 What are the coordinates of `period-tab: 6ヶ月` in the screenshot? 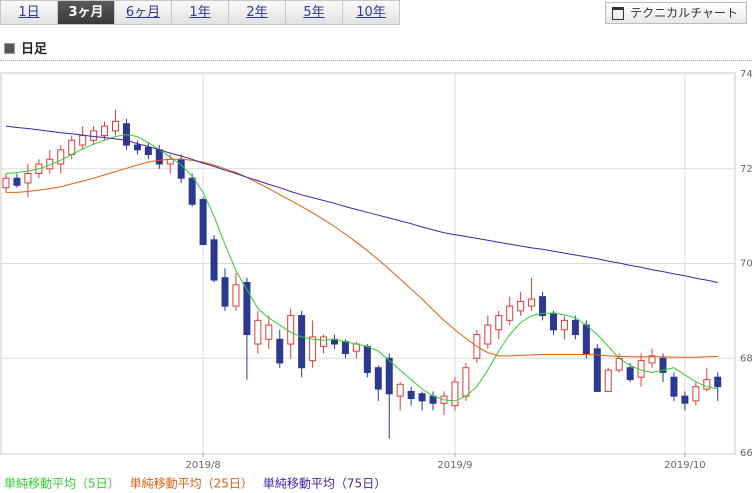 It's located at (143, 12).